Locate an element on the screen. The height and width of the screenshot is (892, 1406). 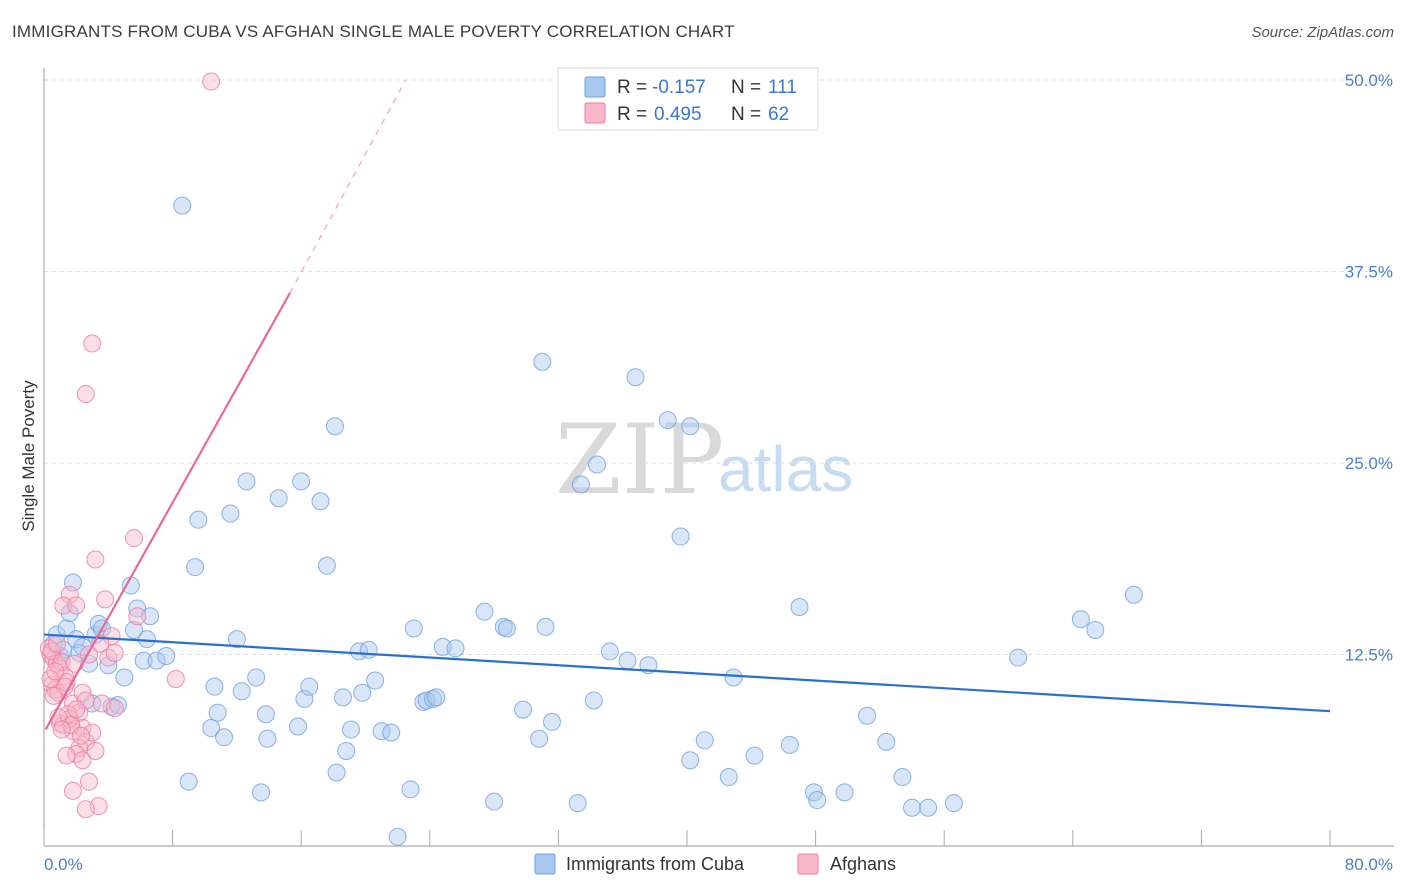
bottom-legend-label-cuba: Immigrants from Cuba is located at coordinates (655, 864).